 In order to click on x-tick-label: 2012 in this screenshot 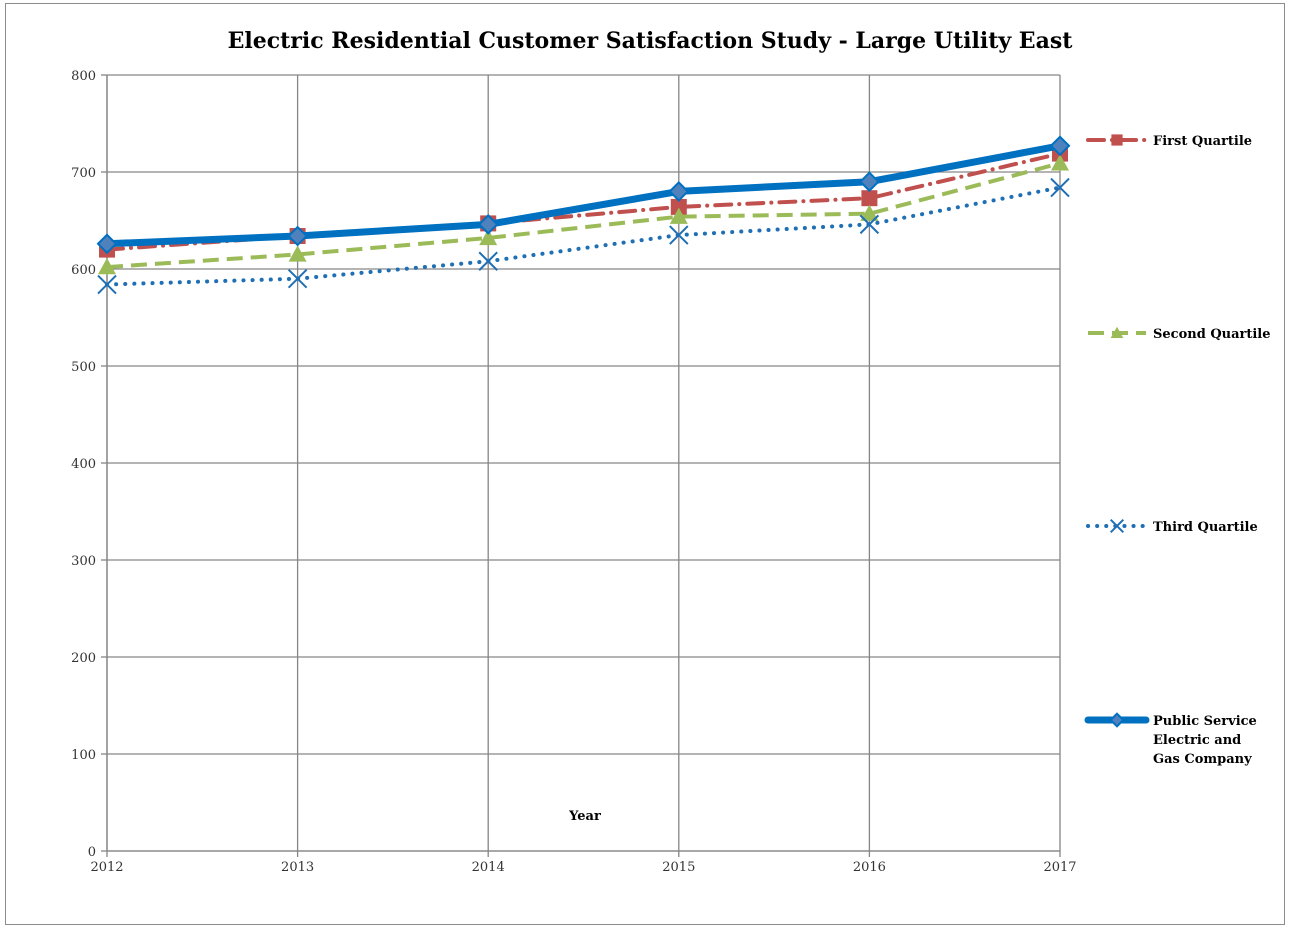, I will do `click(106, 867)`.